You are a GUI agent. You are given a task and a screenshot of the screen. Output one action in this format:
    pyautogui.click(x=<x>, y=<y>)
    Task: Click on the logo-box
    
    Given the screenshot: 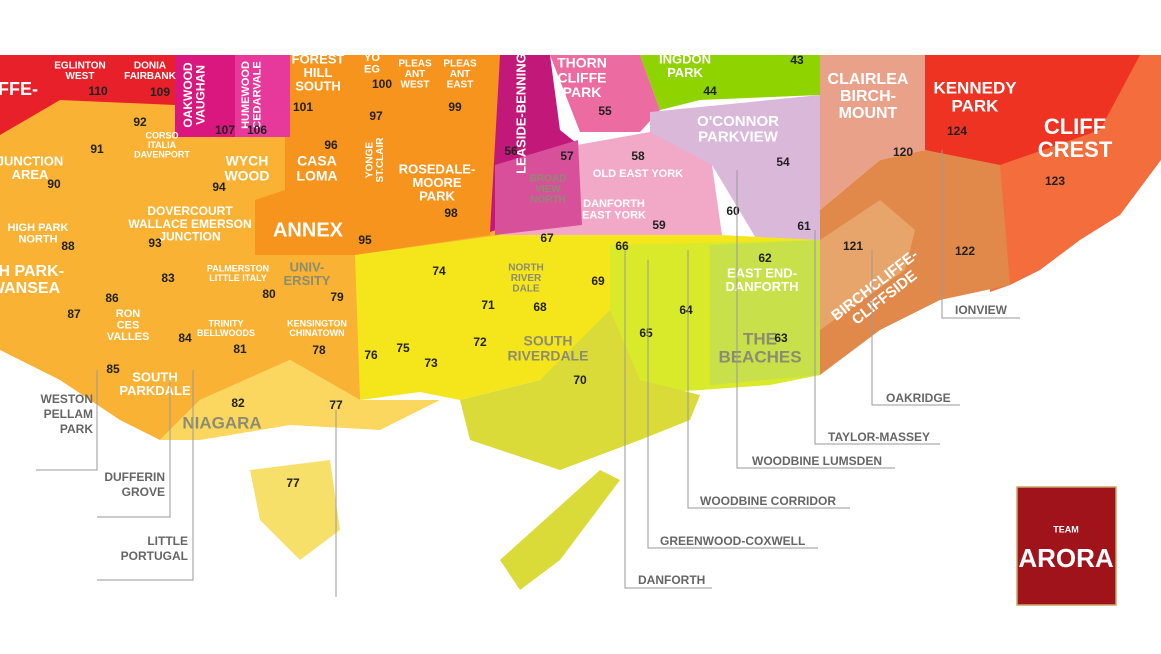 What is the action you would take?
    pyautogui.click(x=1066, y=546)
    